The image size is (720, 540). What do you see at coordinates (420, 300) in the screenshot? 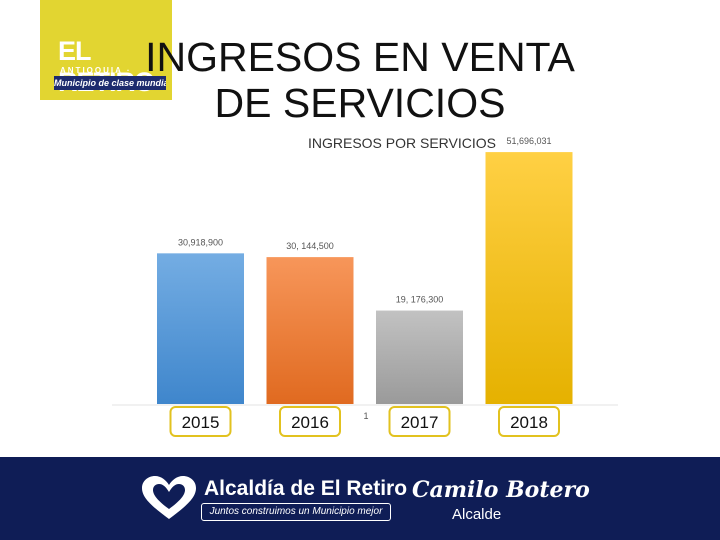
I see `data-label-2017: 19, 176,300` at bounding box center [420, 300].